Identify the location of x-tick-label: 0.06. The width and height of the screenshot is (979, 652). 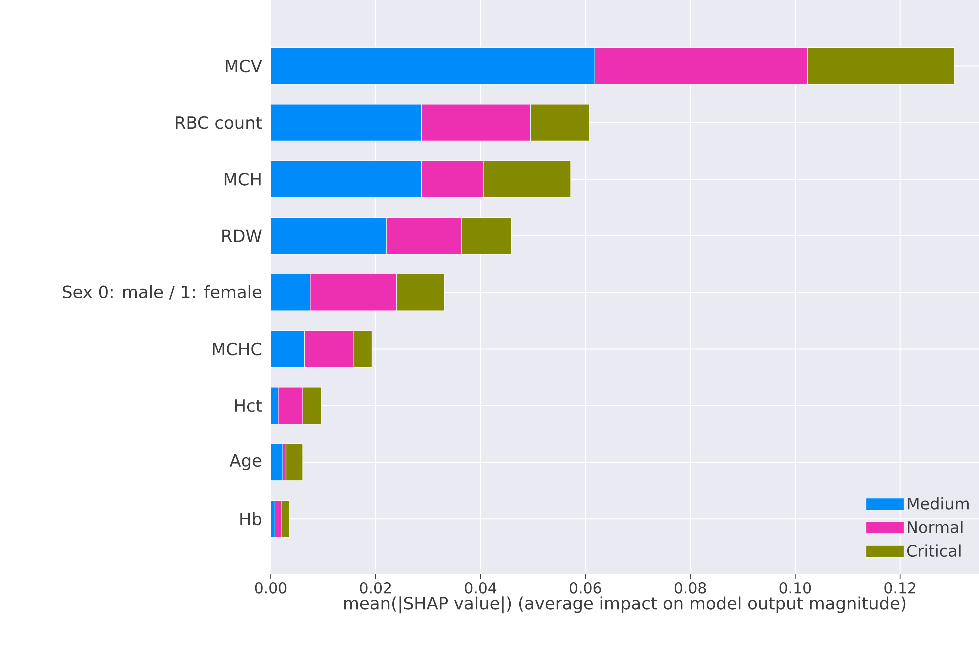
(586, 588).